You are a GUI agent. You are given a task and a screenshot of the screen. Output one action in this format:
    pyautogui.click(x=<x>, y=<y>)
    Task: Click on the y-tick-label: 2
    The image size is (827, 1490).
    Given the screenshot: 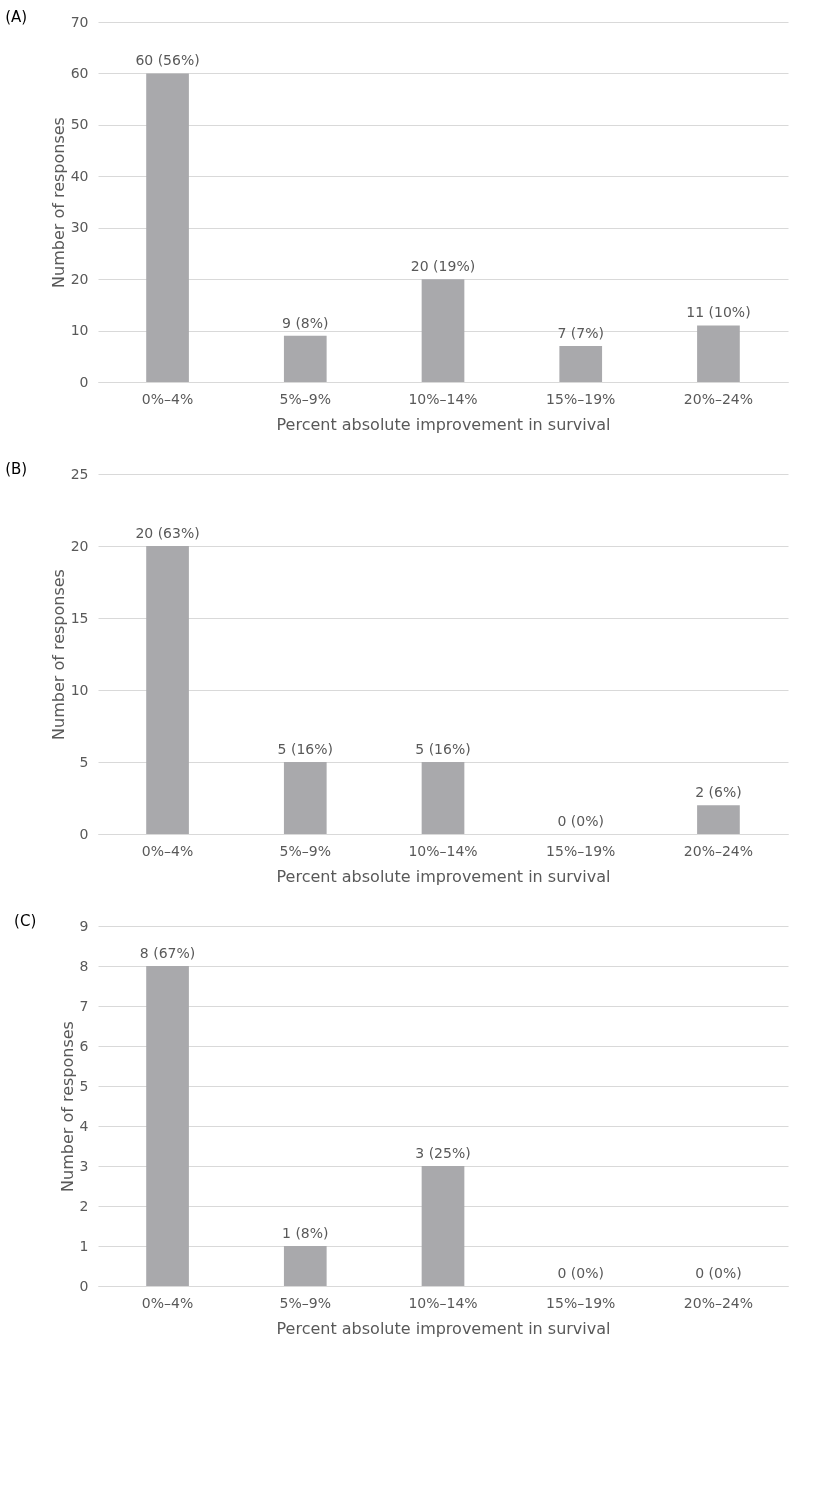 What is the action you would take?
    pyautogui.click(x=84, y=1205)
    